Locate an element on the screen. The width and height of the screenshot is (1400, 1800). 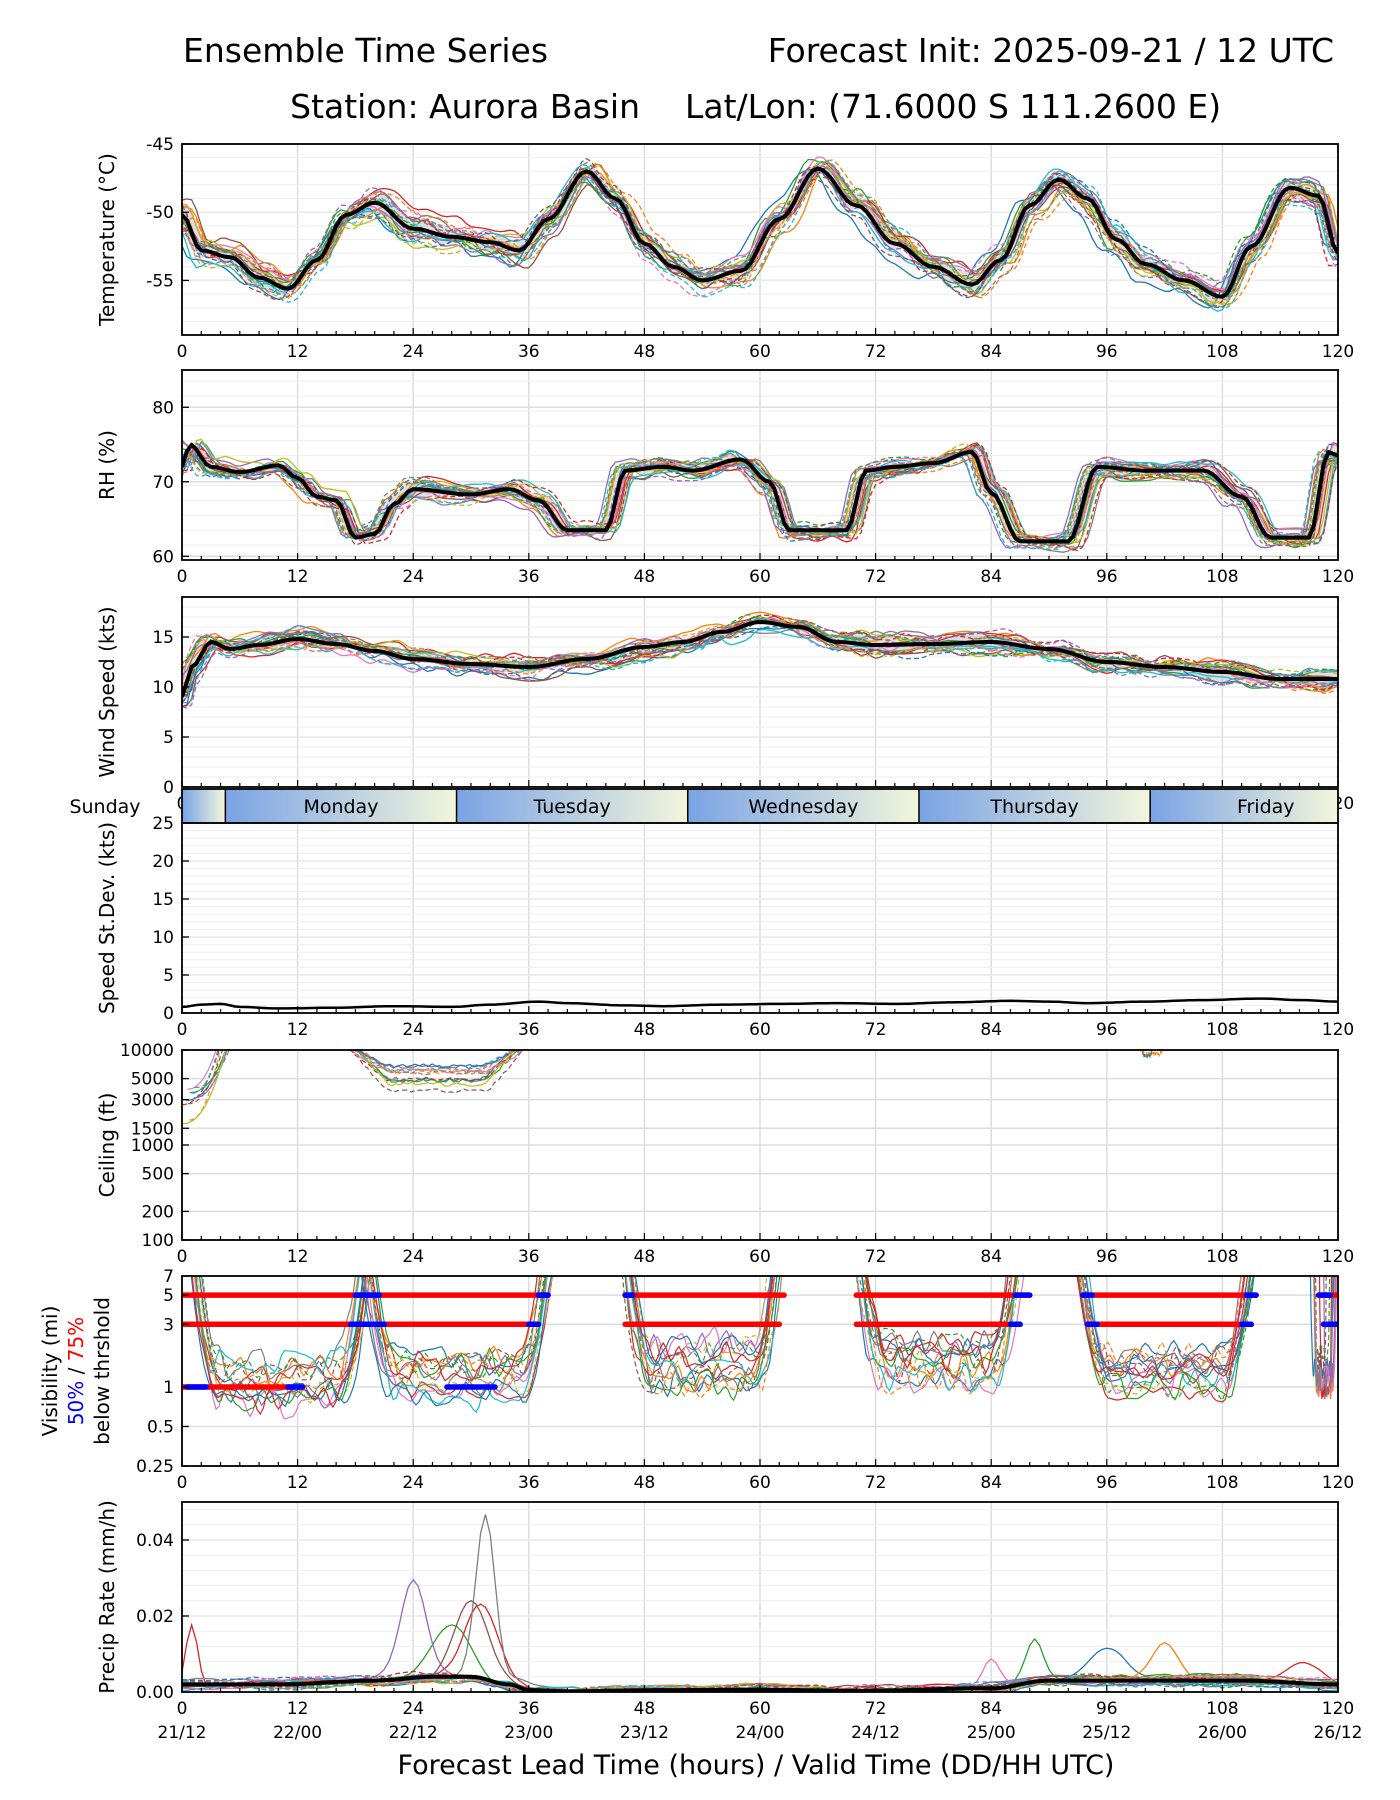
valid-time-label: 21/12 is located at coordinates (182, 1733).